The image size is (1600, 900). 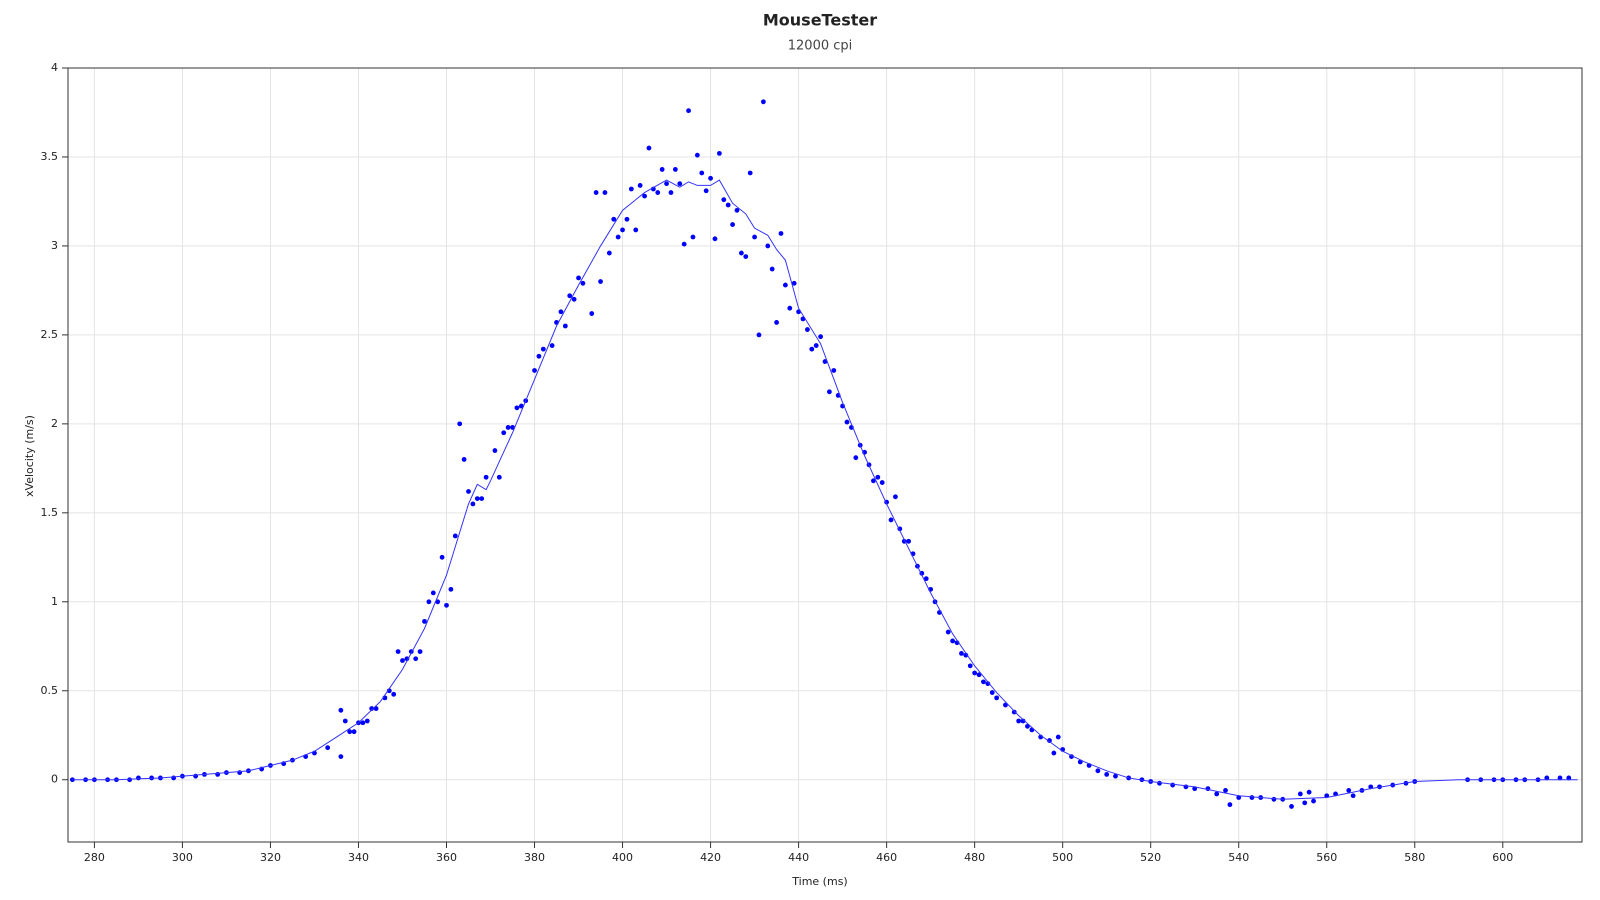 What do you see at coordinates (1326, 857) in the screenshot?
I see `x-tick-label: 560` at bounding box center [1326, 857].